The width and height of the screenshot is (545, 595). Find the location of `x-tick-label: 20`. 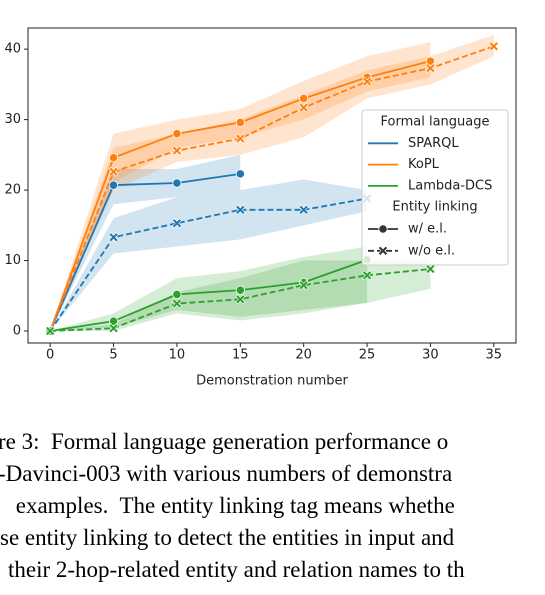

x-tick-label: 20 is located at coordinates (303, 355).